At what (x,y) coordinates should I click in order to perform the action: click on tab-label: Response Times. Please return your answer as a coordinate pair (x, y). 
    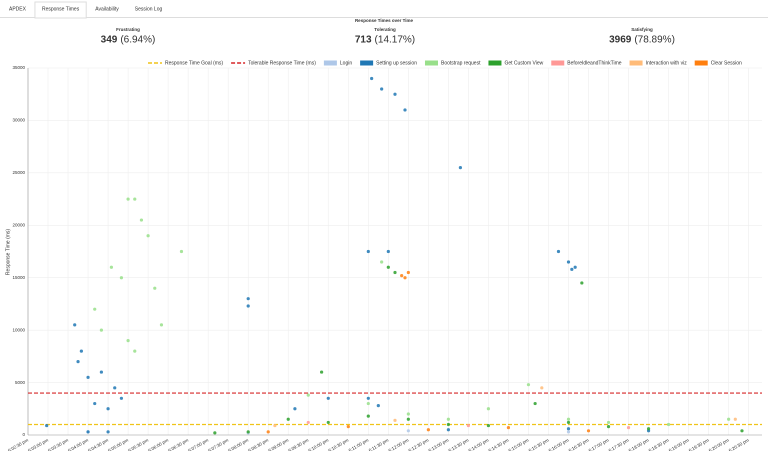
    Looking at the image, I should click on (61, 9).